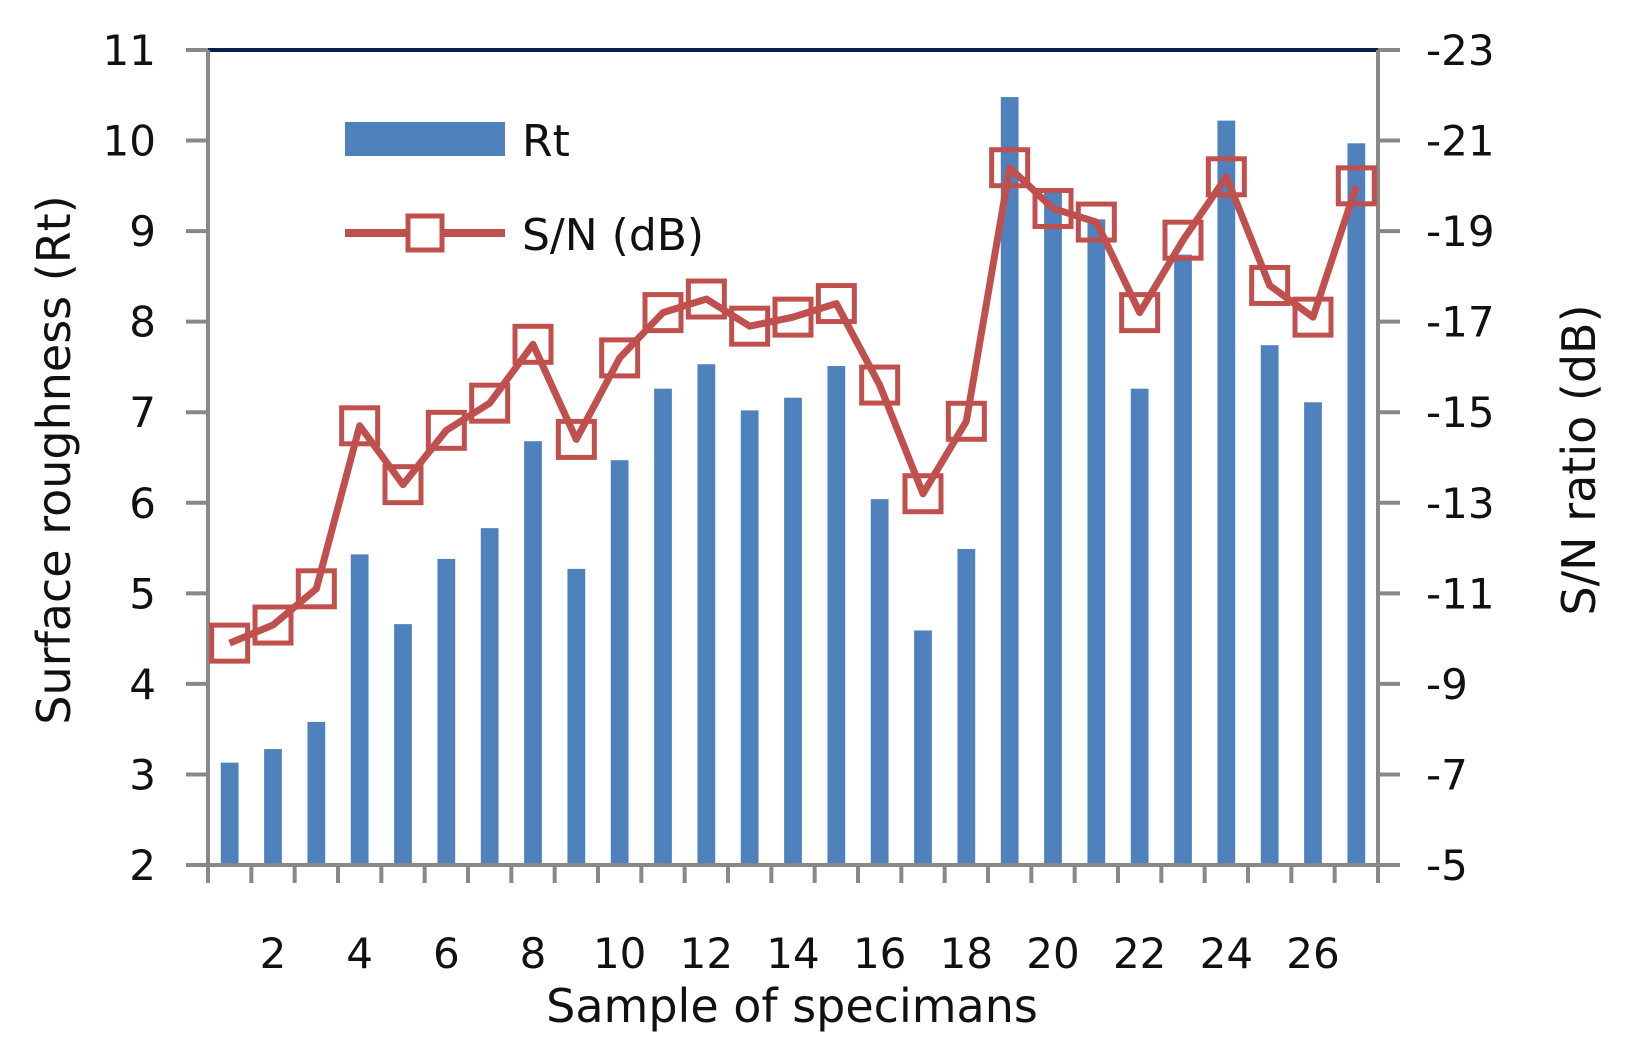  I want to click on y2-tick-label: -13, so click(1460, 503).